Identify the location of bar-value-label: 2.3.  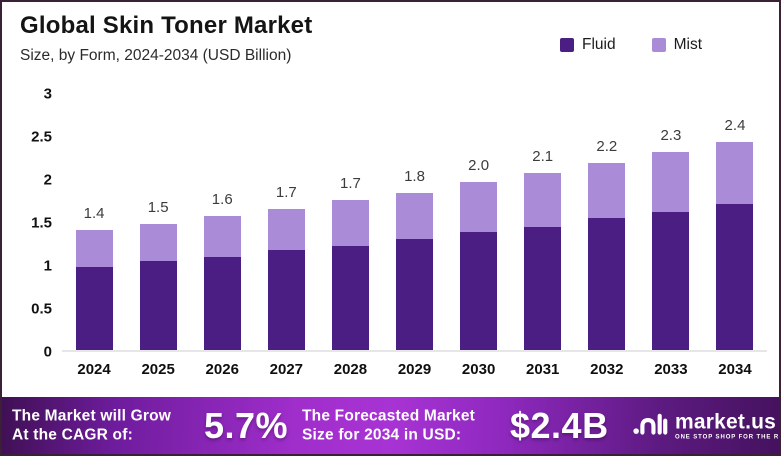
(671, 136).